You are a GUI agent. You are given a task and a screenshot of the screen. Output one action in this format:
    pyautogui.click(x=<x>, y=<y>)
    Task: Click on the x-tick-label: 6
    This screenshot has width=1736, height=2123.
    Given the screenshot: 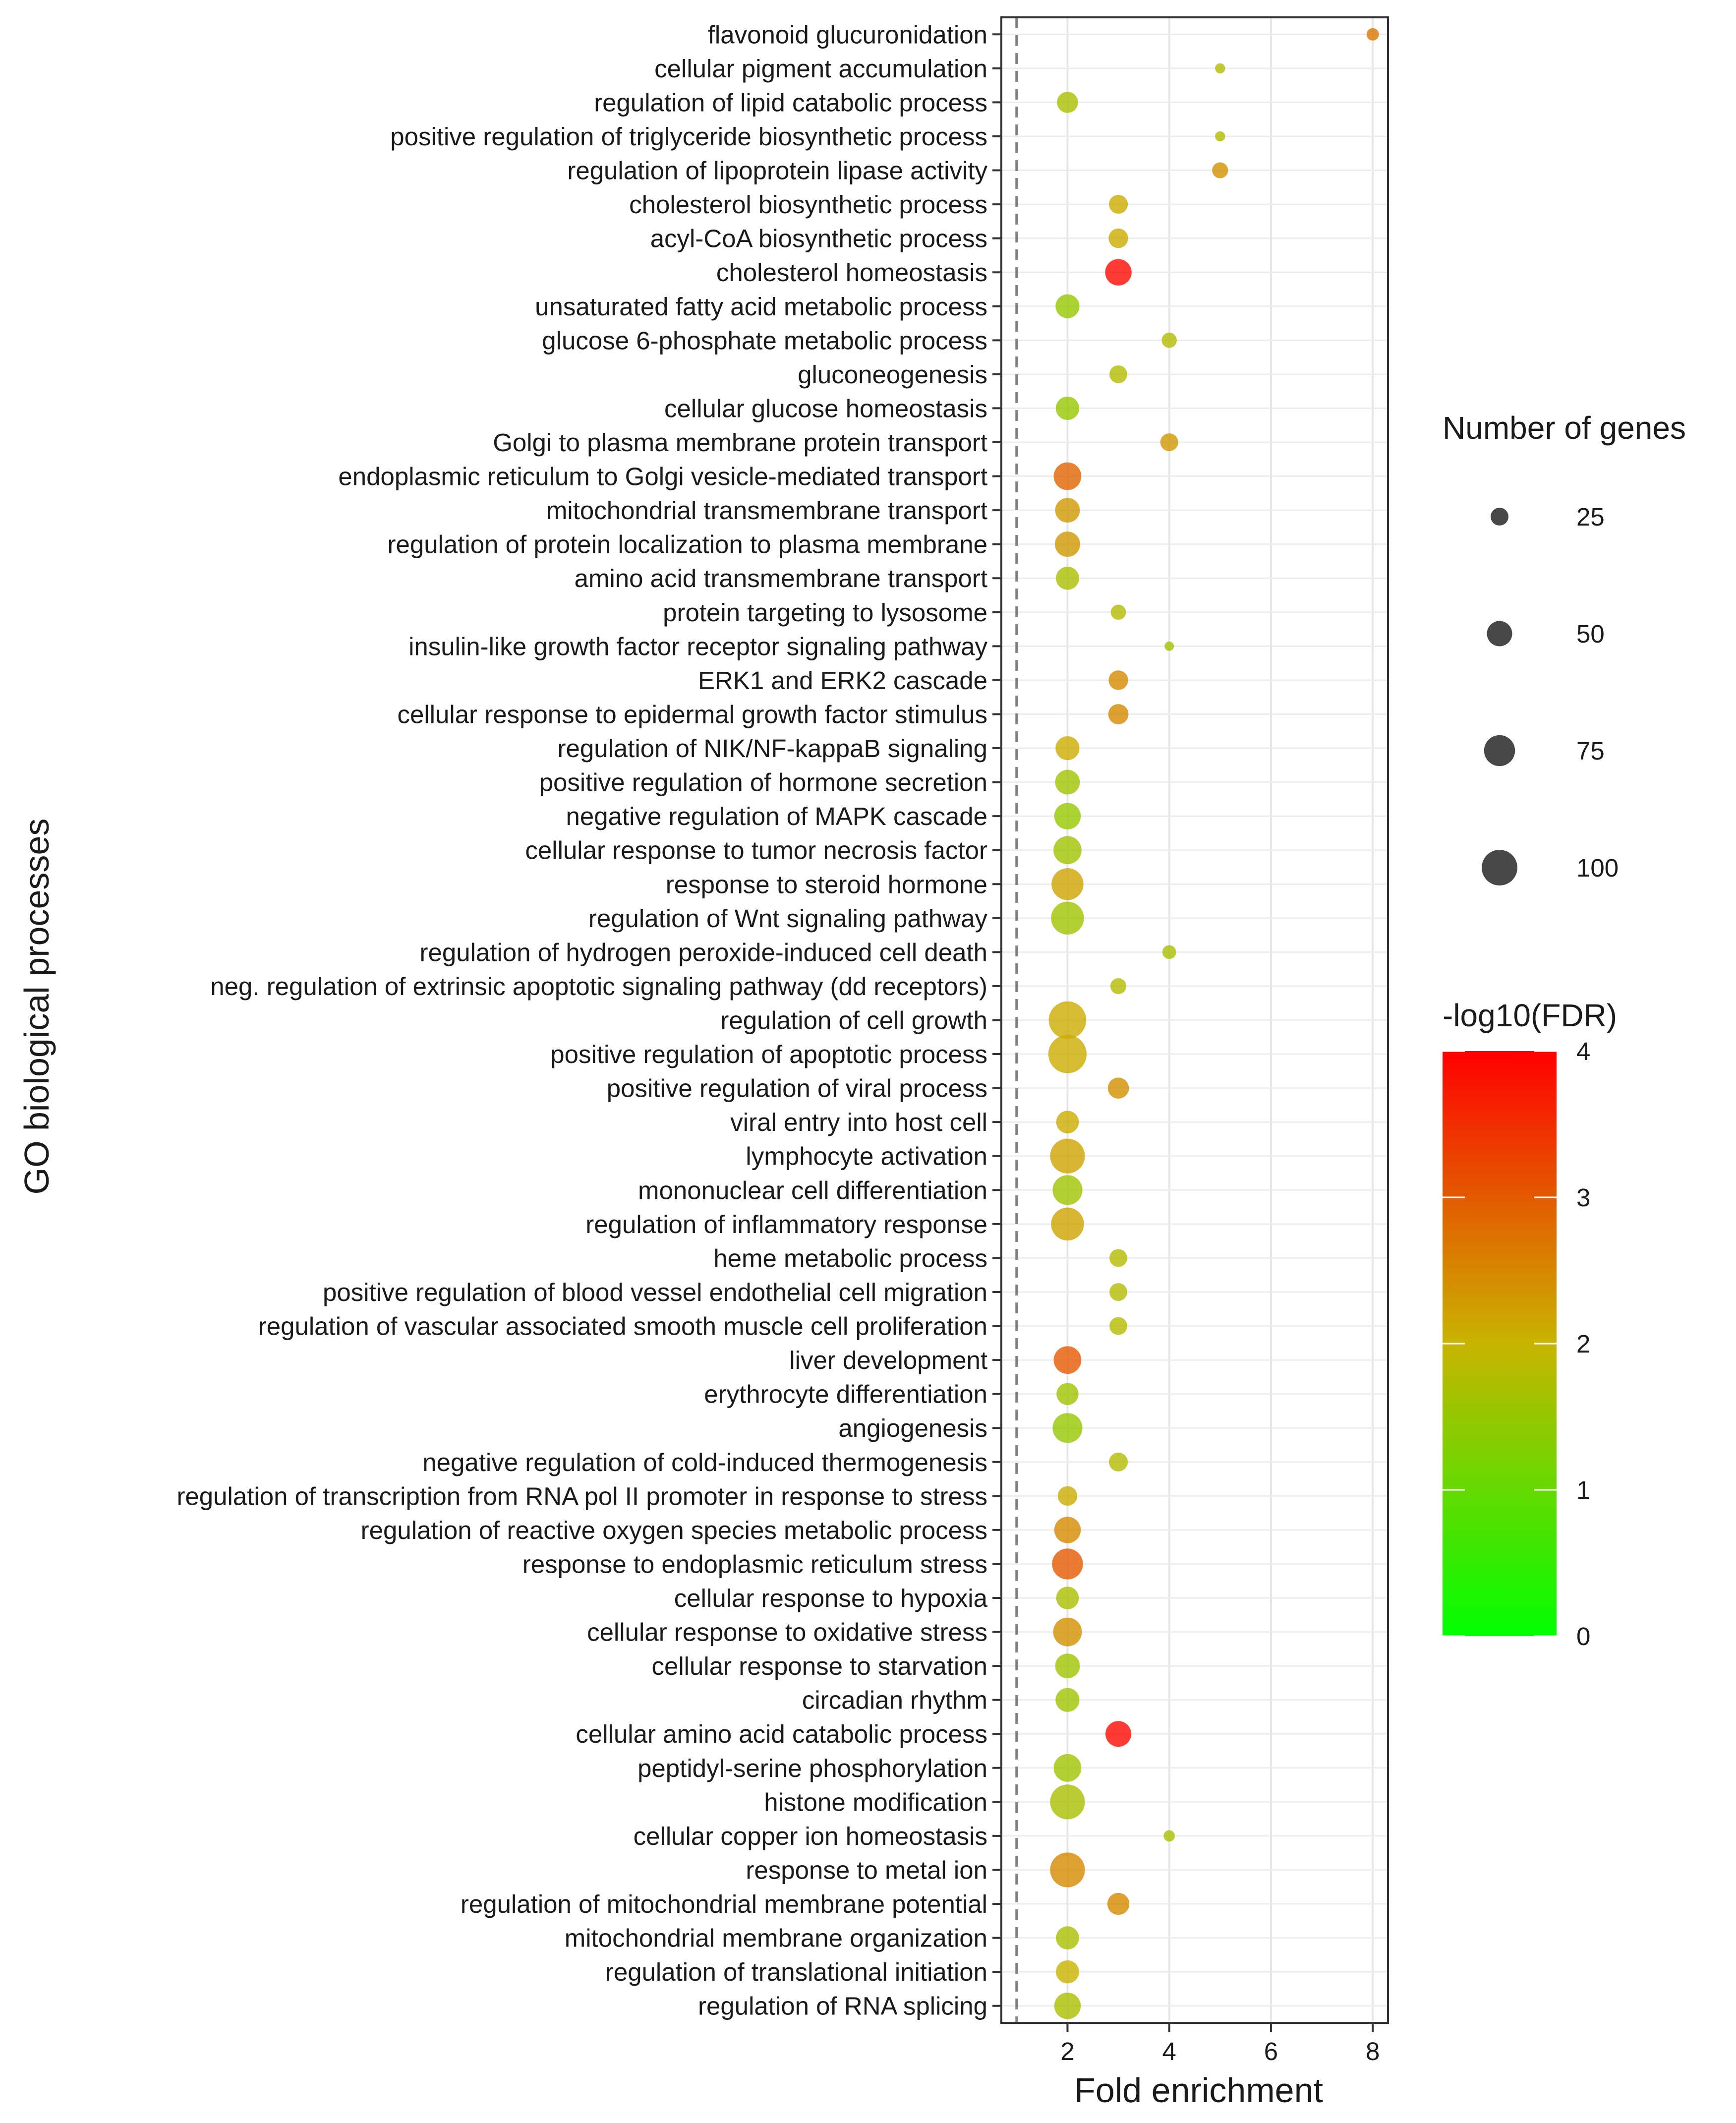 What is the action you would take?
    pyautogui.click(x=1271, y=2051)
    